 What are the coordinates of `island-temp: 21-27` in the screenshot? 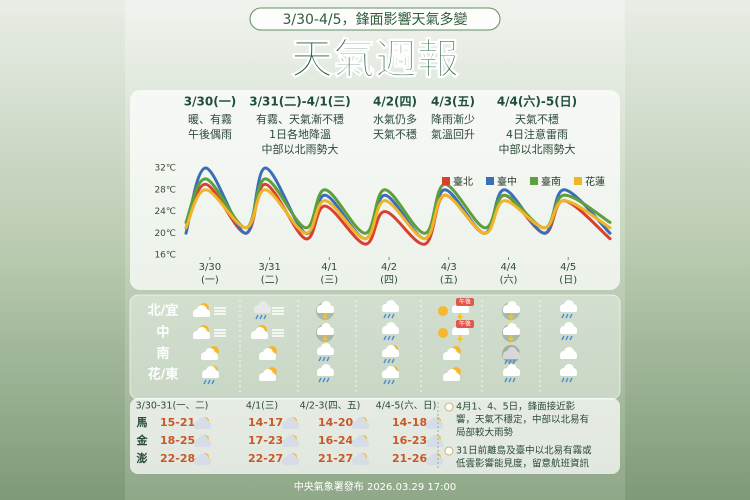 It's located at (335, 458).